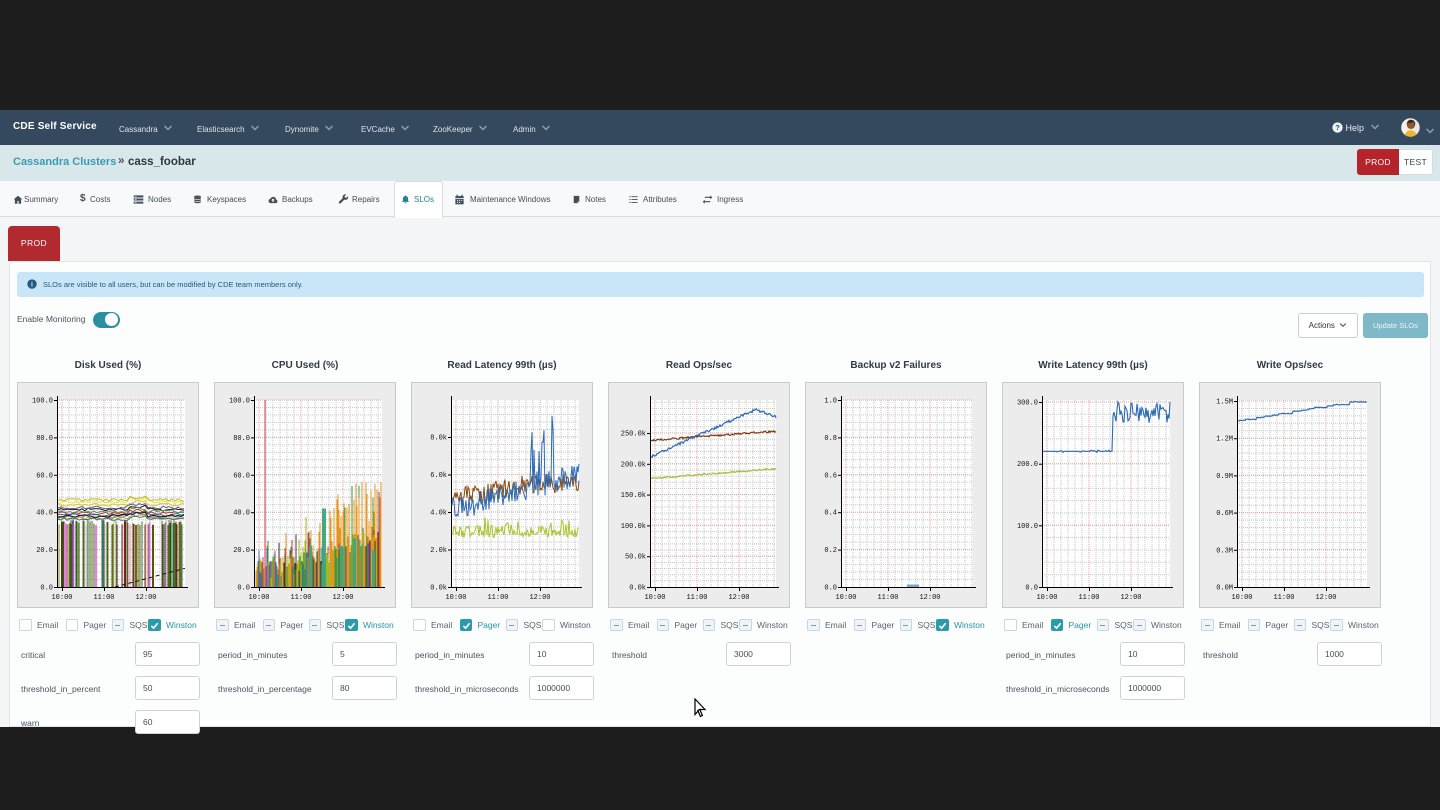 This screenshot has height=810, width=1440. I want to click on svg-text: 200.0k, so click(633, 465).